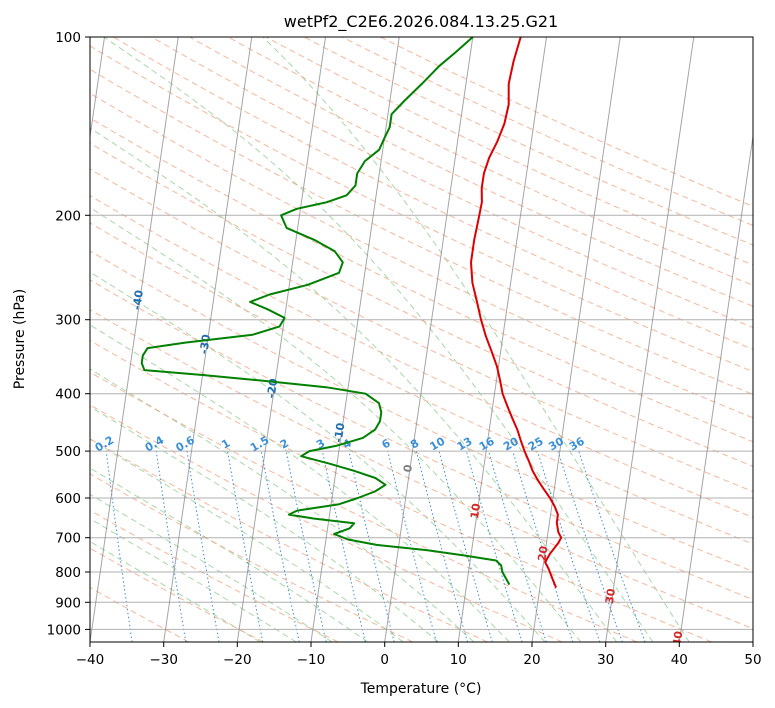 This screenshot has height=708, width=775. What do you see at coordinates (6, 211) in the screenshot?
I see `isotherm-label: -60` at bounding box center [6, 211].